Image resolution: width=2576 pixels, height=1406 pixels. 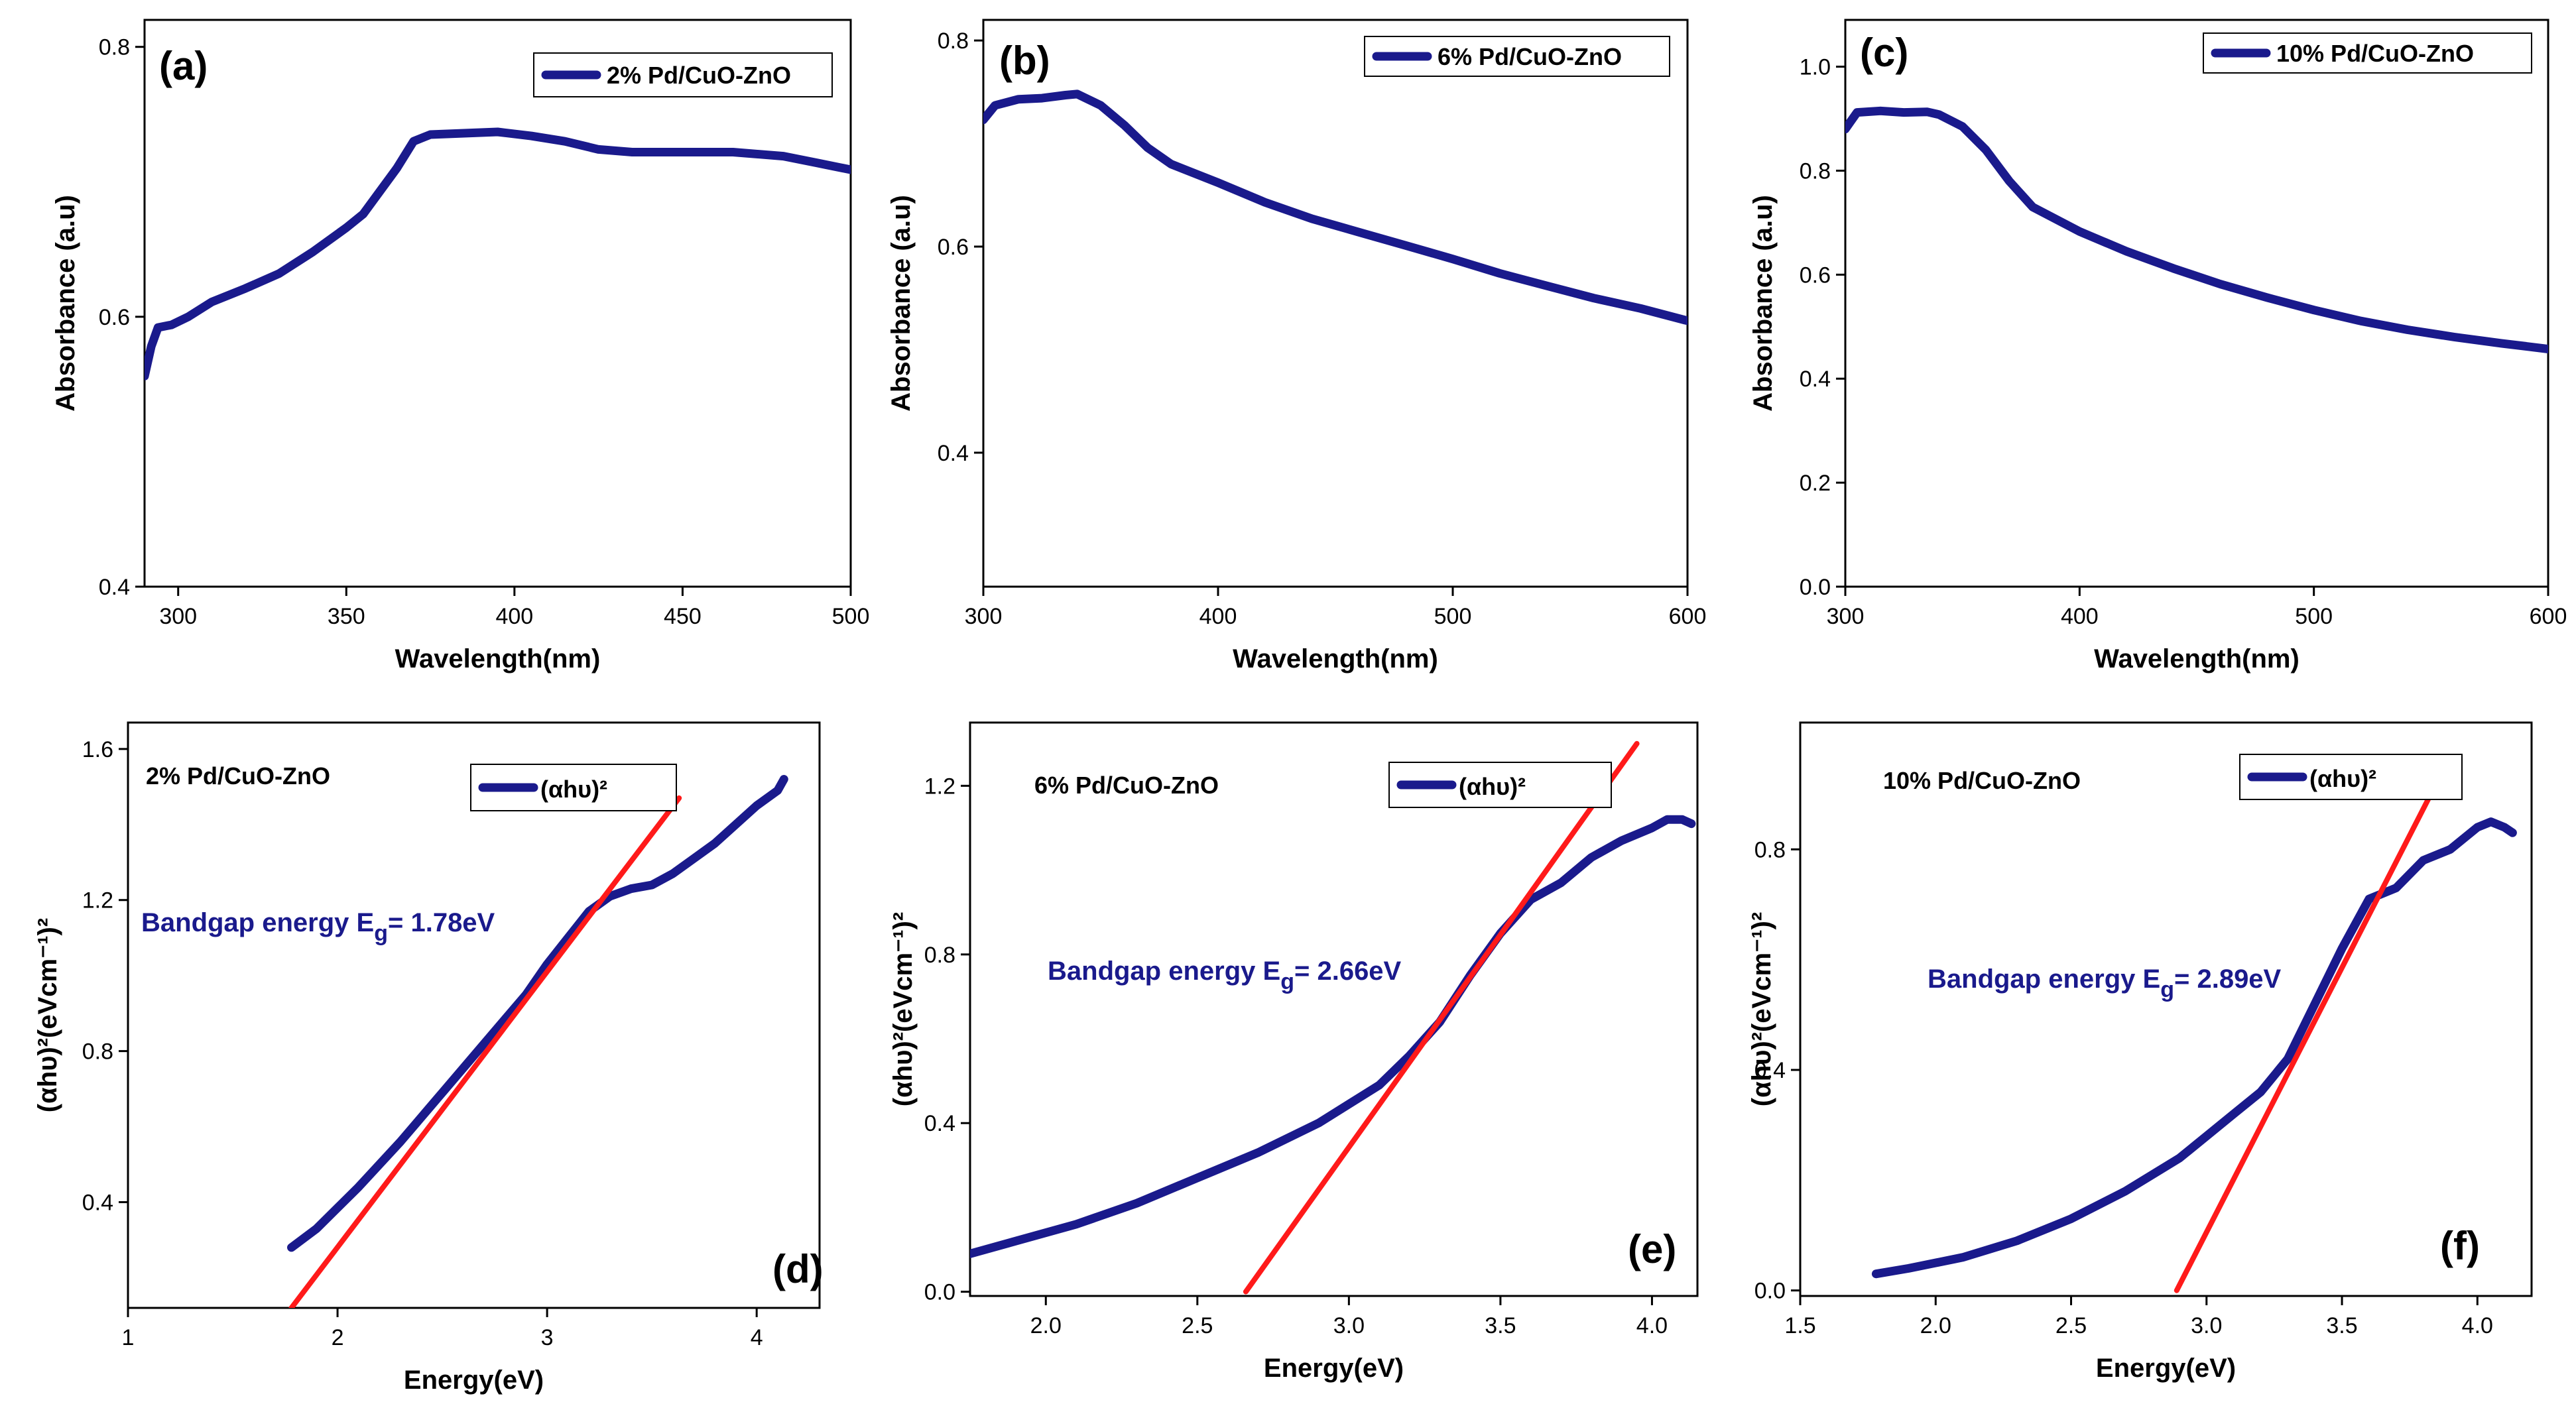 I want to click on legend-label: 2% Pd/CuO-ZnO, so click(x=699, y=75).